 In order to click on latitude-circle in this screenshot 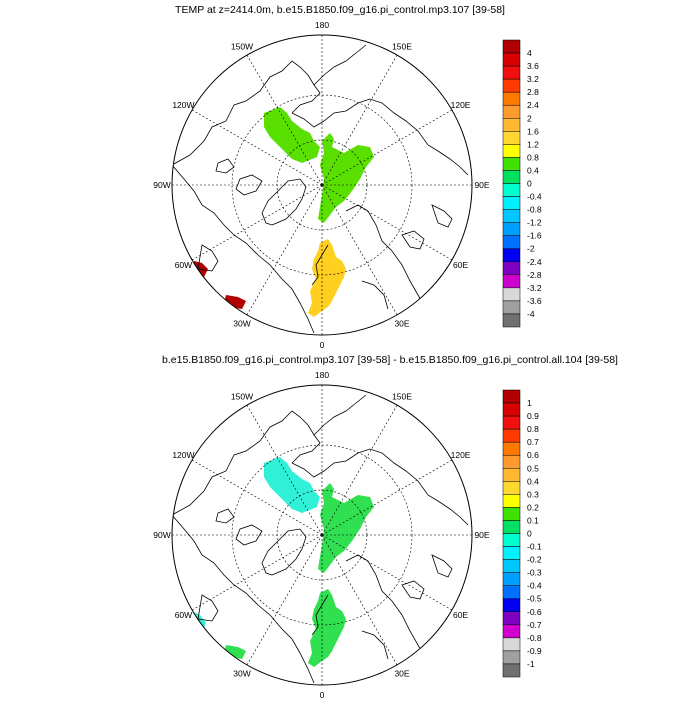, I will do `click(322, 185)`.